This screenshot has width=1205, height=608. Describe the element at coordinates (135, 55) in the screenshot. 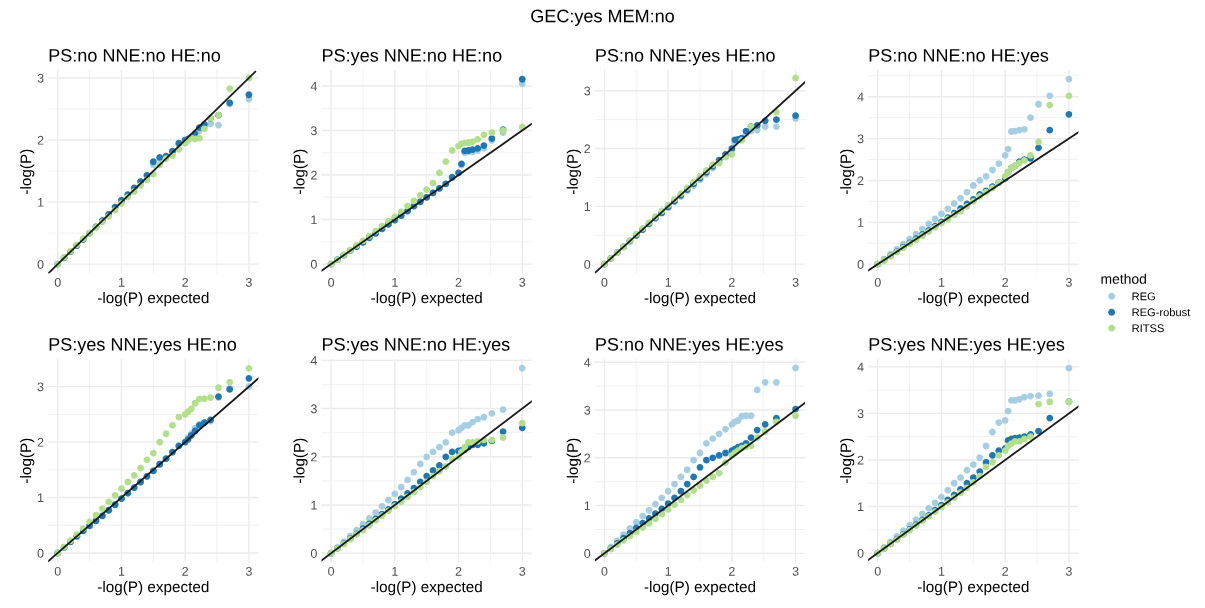

I see `chart-title: PS:no NNE:no HE:no` at that location.